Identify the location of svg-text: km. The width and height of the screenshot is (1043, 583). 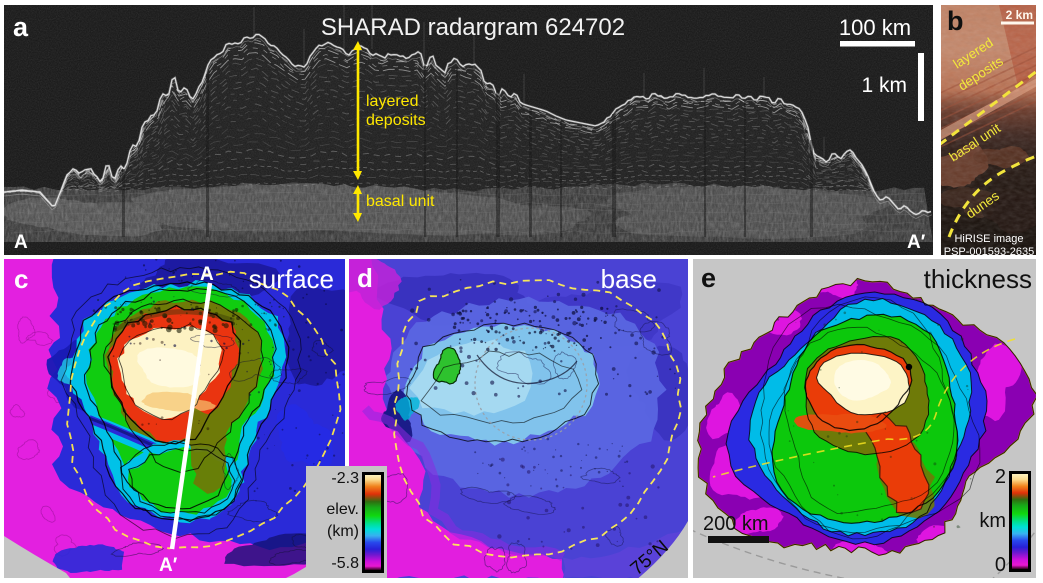
(992, 521).